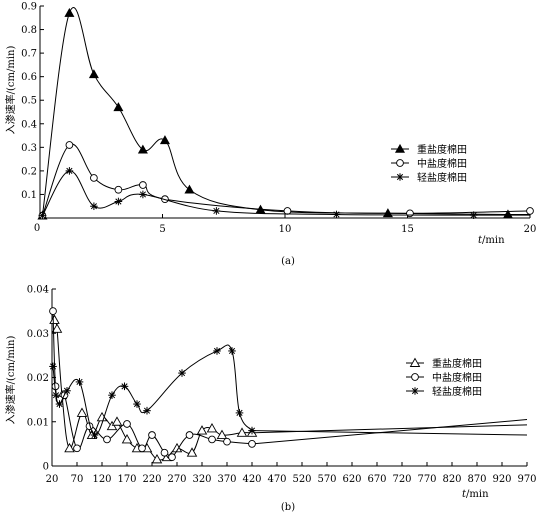 This screenshot has height=515, width=537. What do you see at coordinates (401, 479) in the screenshot?
I see `x-tick-label: 720` at bounding box center [401, 479].